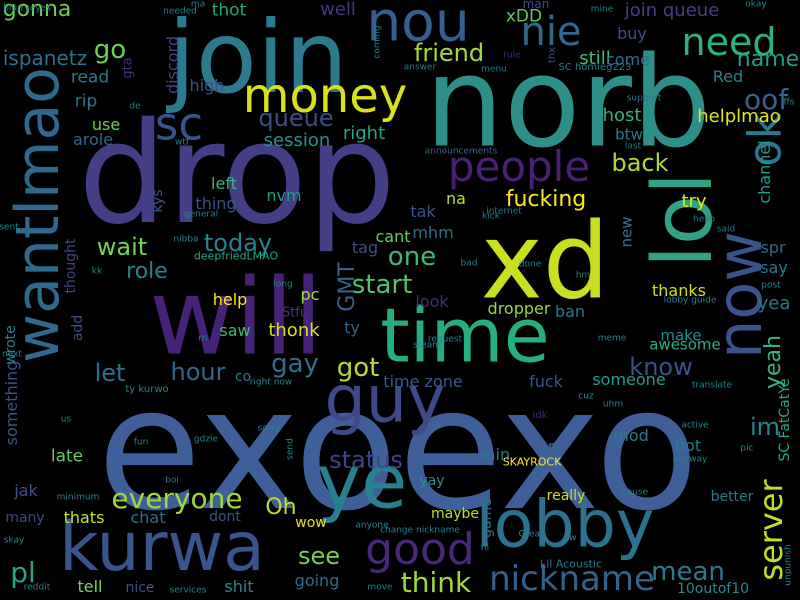 This screenshot has height=600, width=800. Describe the element at coordinates (37, 587) in the screenshot. I see `cloud-word: reddit` at that location.